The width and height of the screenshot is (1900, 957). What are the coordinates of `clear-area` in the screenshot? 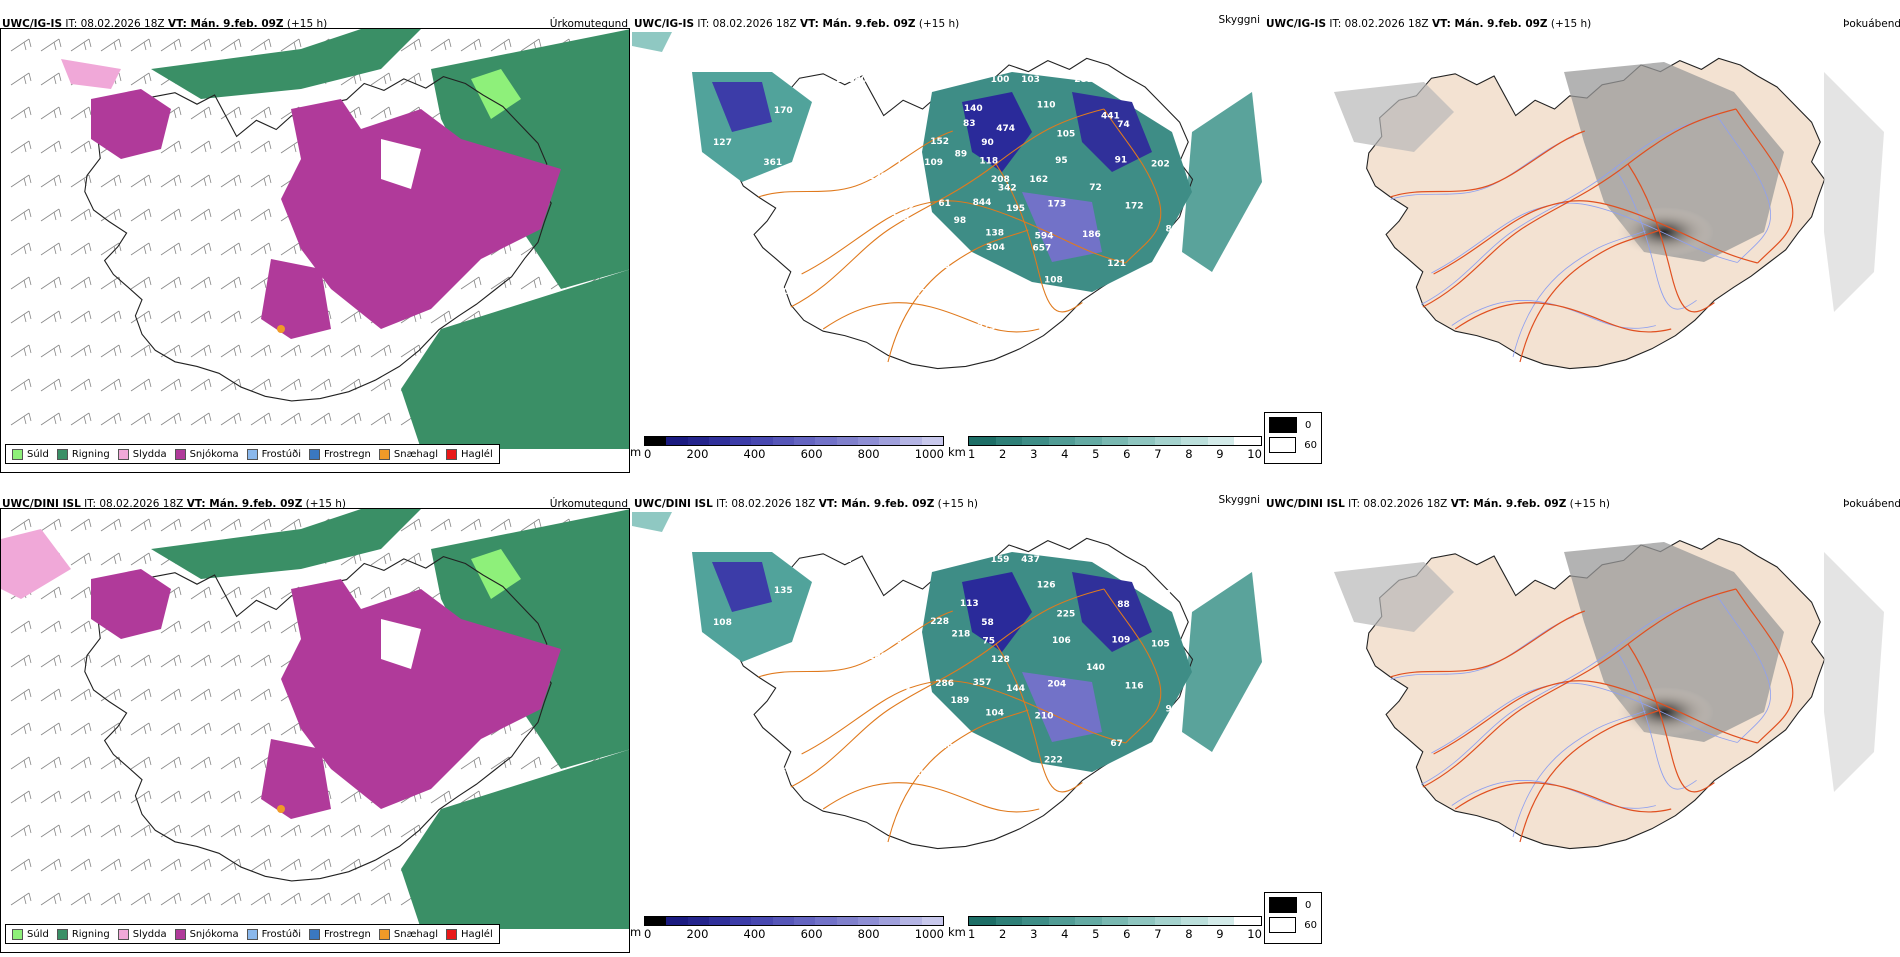 It's located at (401, 644).